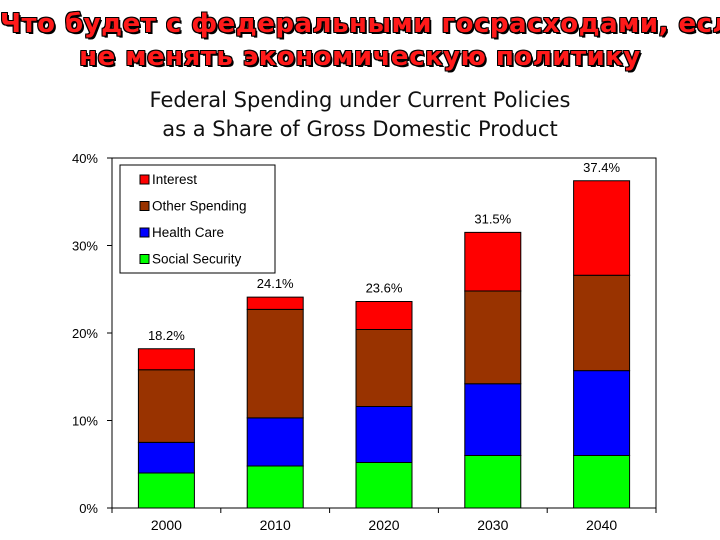  What do you see at coordinates (166, 525) in the screenshot?
I see `x-tick-label: 2000` at bounding box center [166, 525].